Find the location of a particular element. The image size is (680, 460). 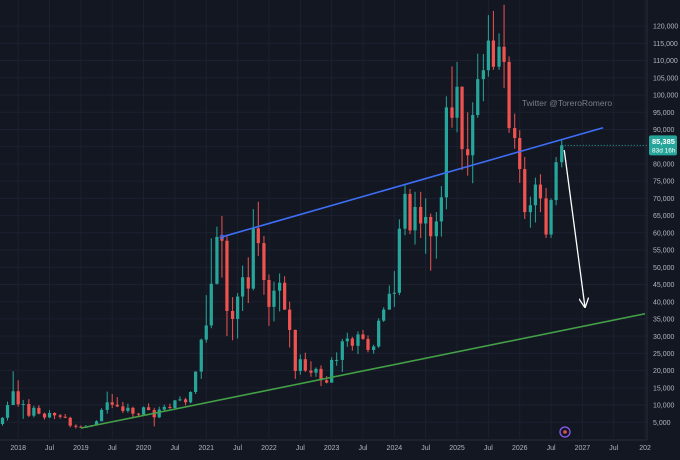

y-tick-label: 120,000 is located at coordinates (665, 27).